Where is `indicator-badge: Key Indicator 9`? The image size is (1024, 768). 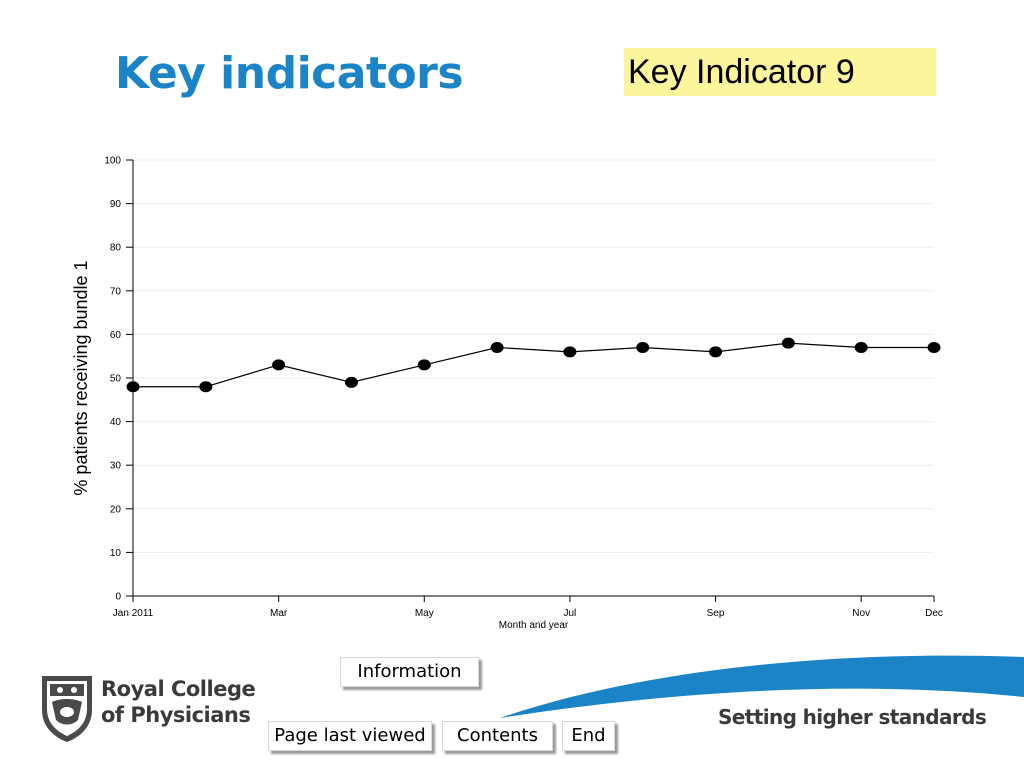 indicator-badge: Key Indicator 9 is located at coordinates (780, 72).